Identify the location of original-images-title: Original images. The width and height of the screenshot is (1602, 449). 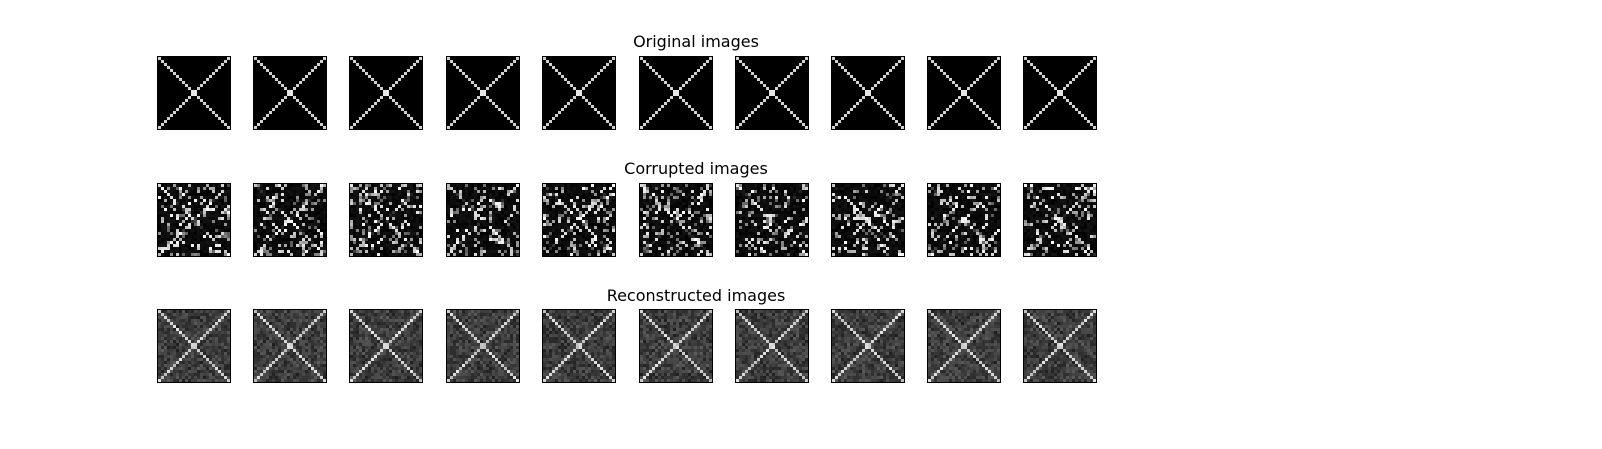
(696, 41).